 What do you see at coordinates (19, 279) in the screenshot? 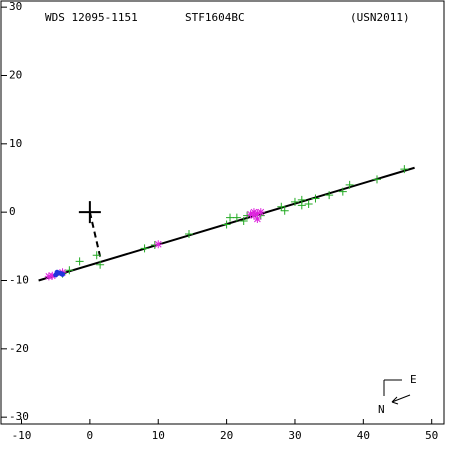
I see `y-tick-label: -10` at bounding box center [19, 279].